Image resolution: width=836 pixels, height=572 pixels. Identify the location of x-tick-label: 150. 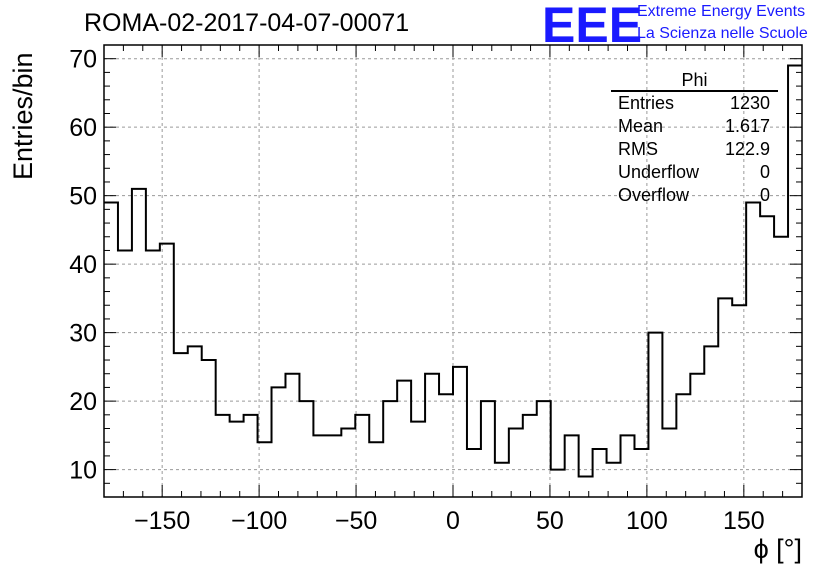
(744, 521).